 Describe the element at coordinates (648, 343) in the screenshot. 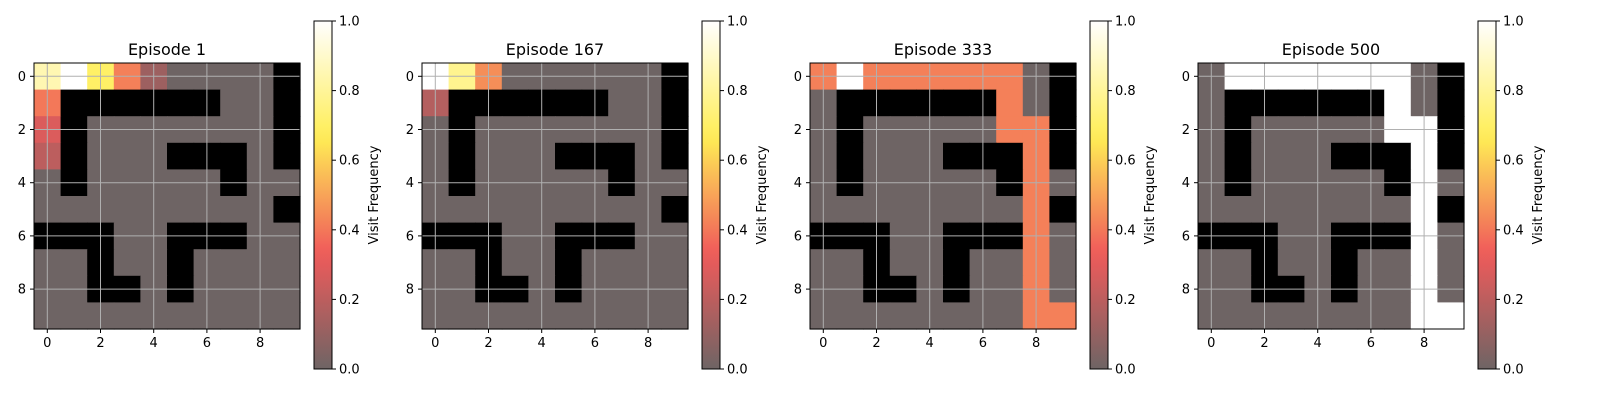

I see `x-tick-label: 8` at that location.